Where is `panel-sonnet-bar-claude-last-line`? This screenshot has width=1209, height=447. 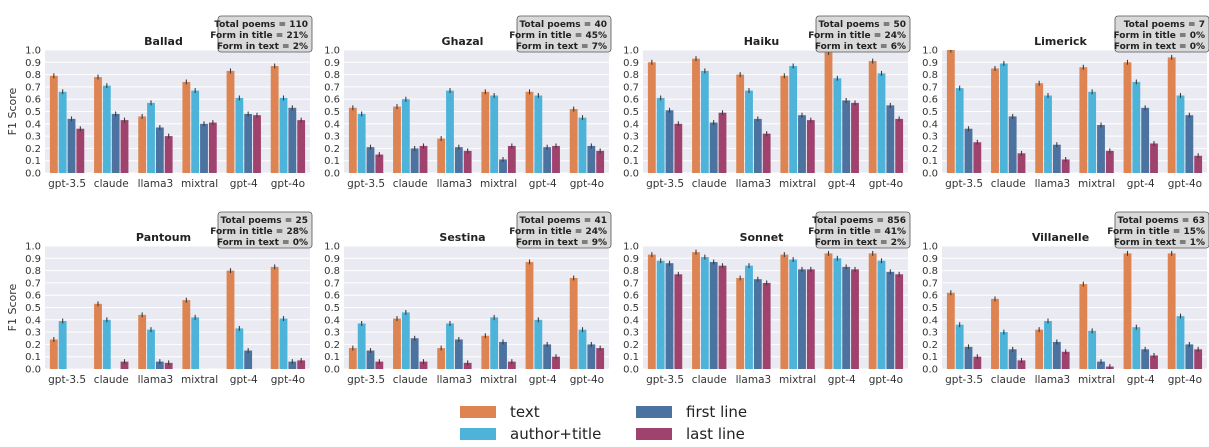
panel-sonnet-bar-claude-last-line is located at coordinates (722, 317).